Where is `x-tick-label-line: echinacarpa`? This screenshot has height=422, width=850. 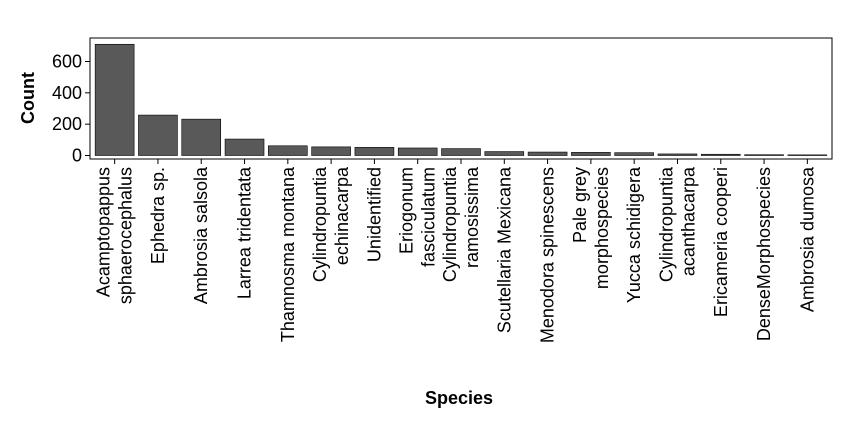
x-tick-label-line: echinacarpa is located at coordinates (342, 215).